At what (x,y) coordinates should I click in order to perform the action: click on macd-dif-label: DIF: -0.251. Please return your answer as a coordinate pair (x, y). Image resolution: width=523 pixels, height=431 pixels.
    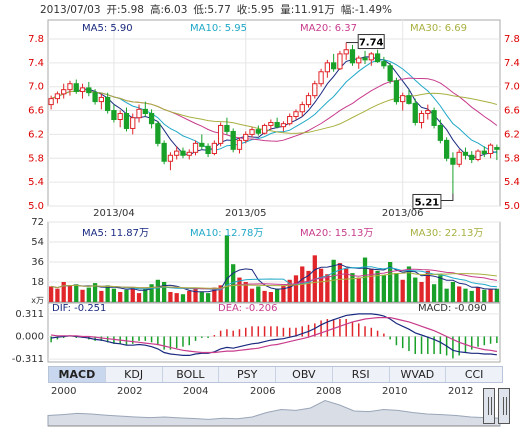
    Looking at the image, I should click on (79, 308).